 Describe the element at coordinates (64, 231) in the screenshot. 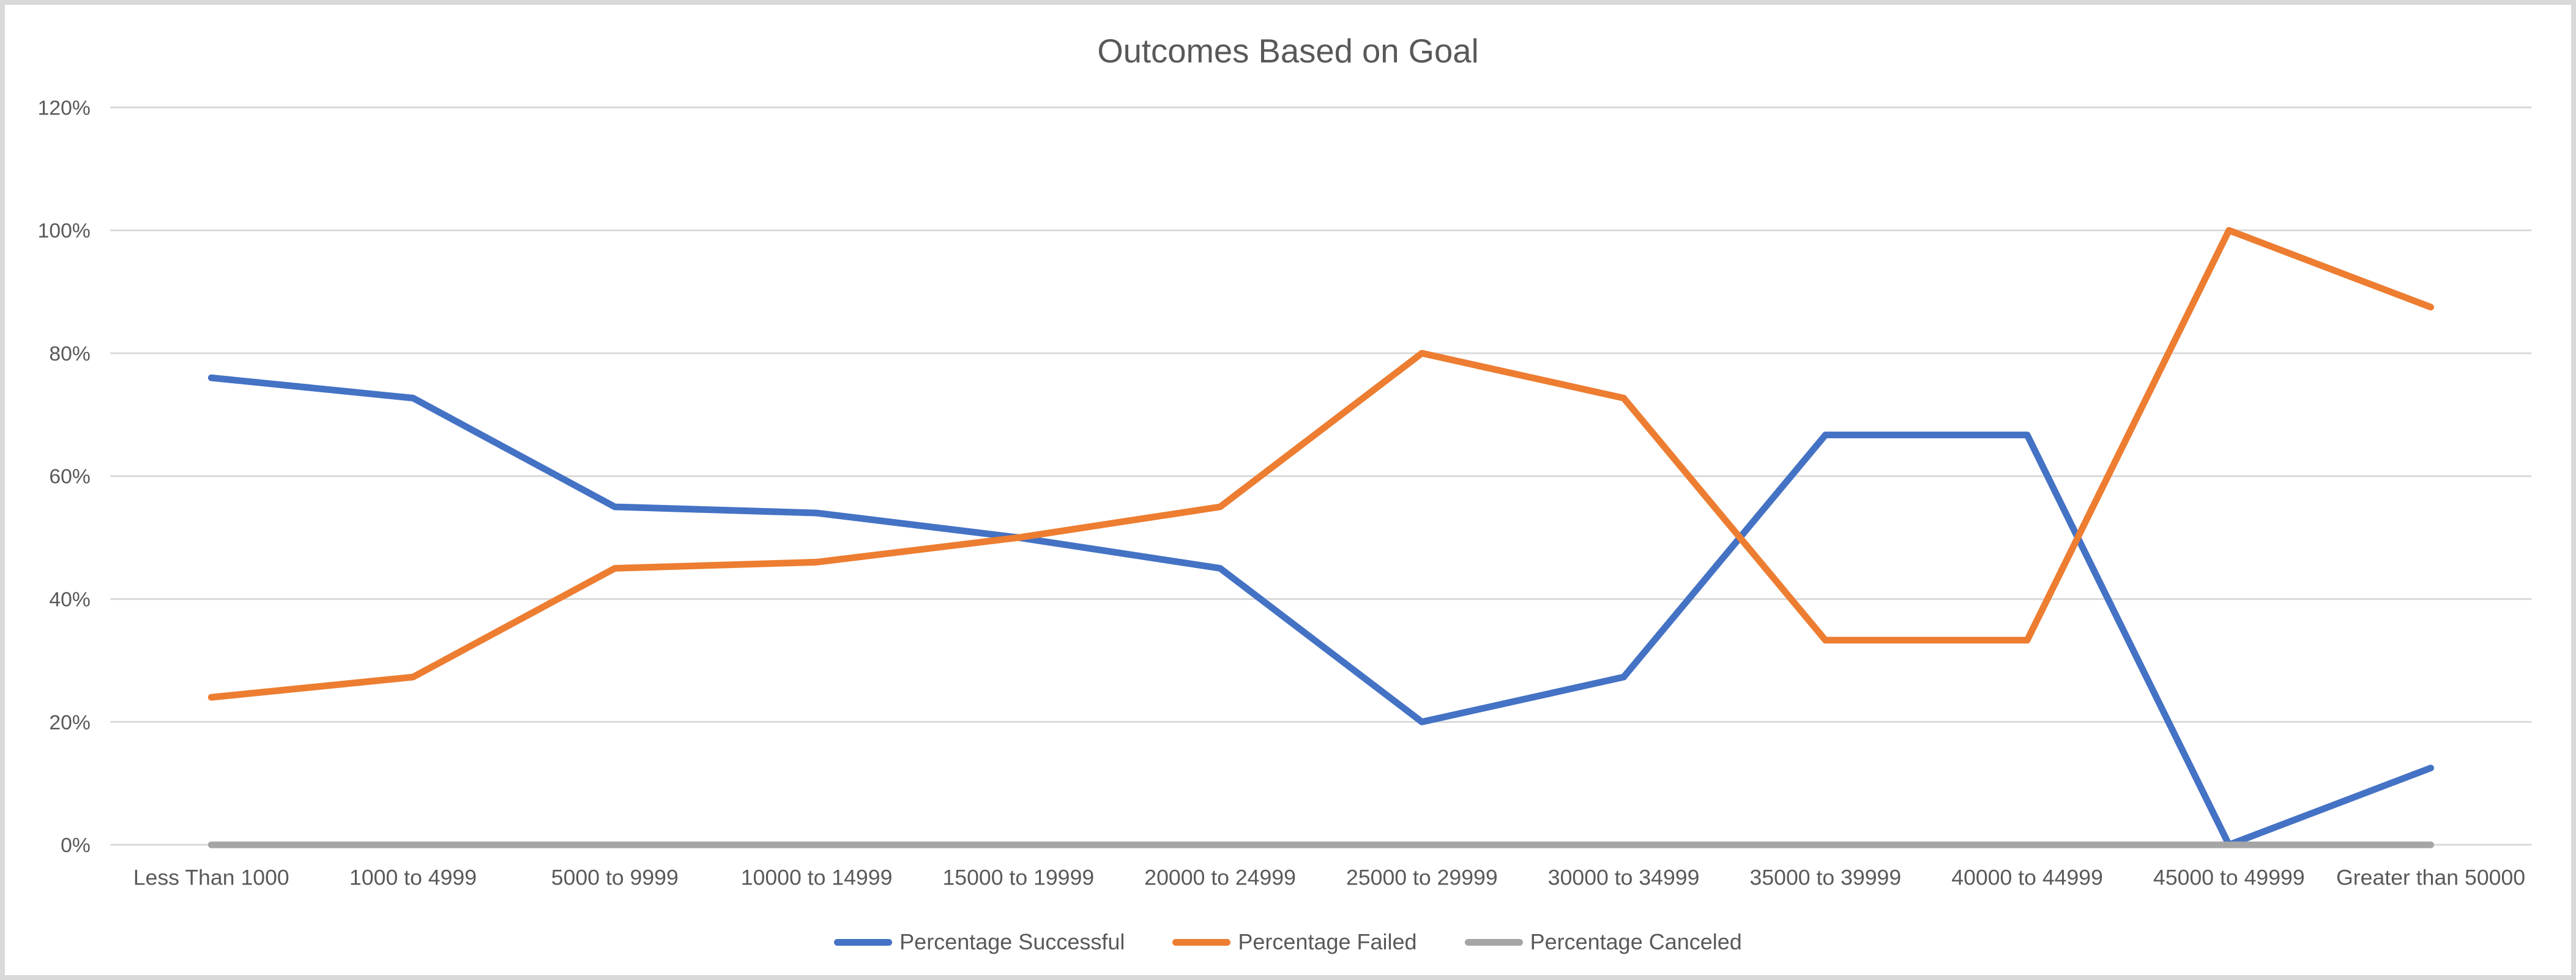

I see `y-axis-tick-label: 100%` at that location.